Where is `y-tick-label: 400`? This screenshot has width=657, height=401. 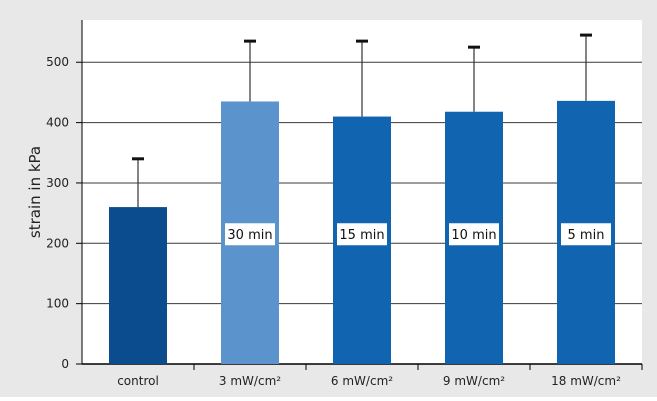 y-tick-label: 400 is located at coordinates (57, 123).